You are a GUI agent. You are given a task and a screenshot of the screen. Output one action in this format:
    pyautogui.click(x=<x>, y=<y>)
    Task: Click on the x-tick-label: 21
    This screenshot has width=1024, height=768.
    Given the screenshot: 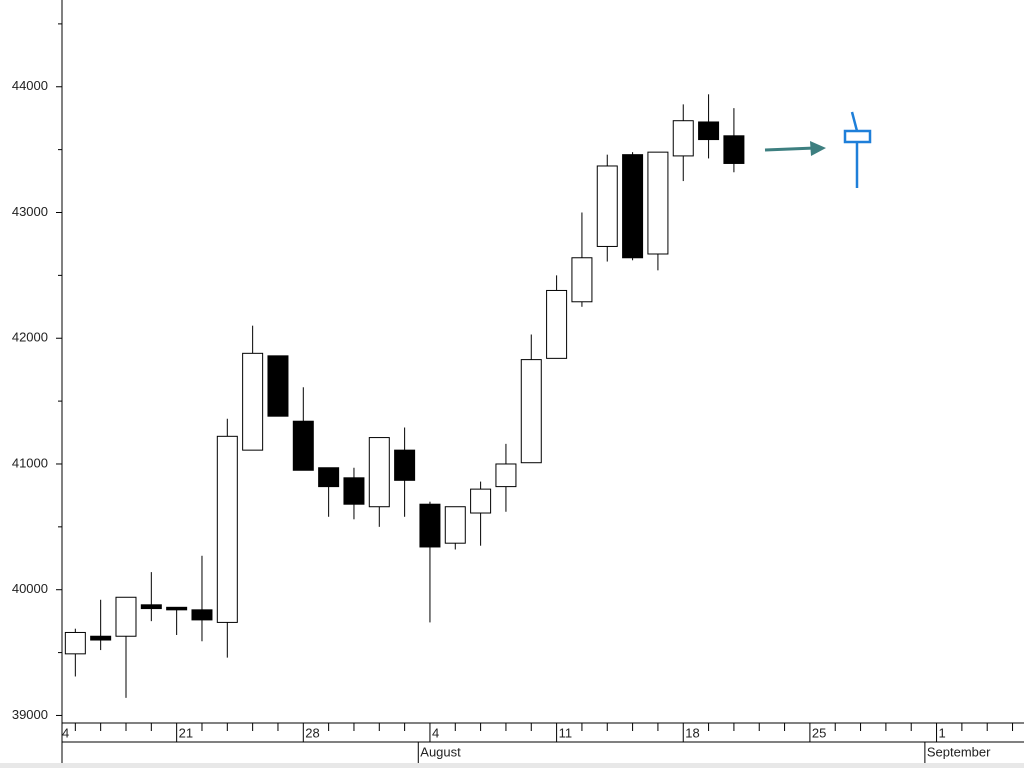 What is the action you would take?
    pyautogui.click(x=186, y=732)
    